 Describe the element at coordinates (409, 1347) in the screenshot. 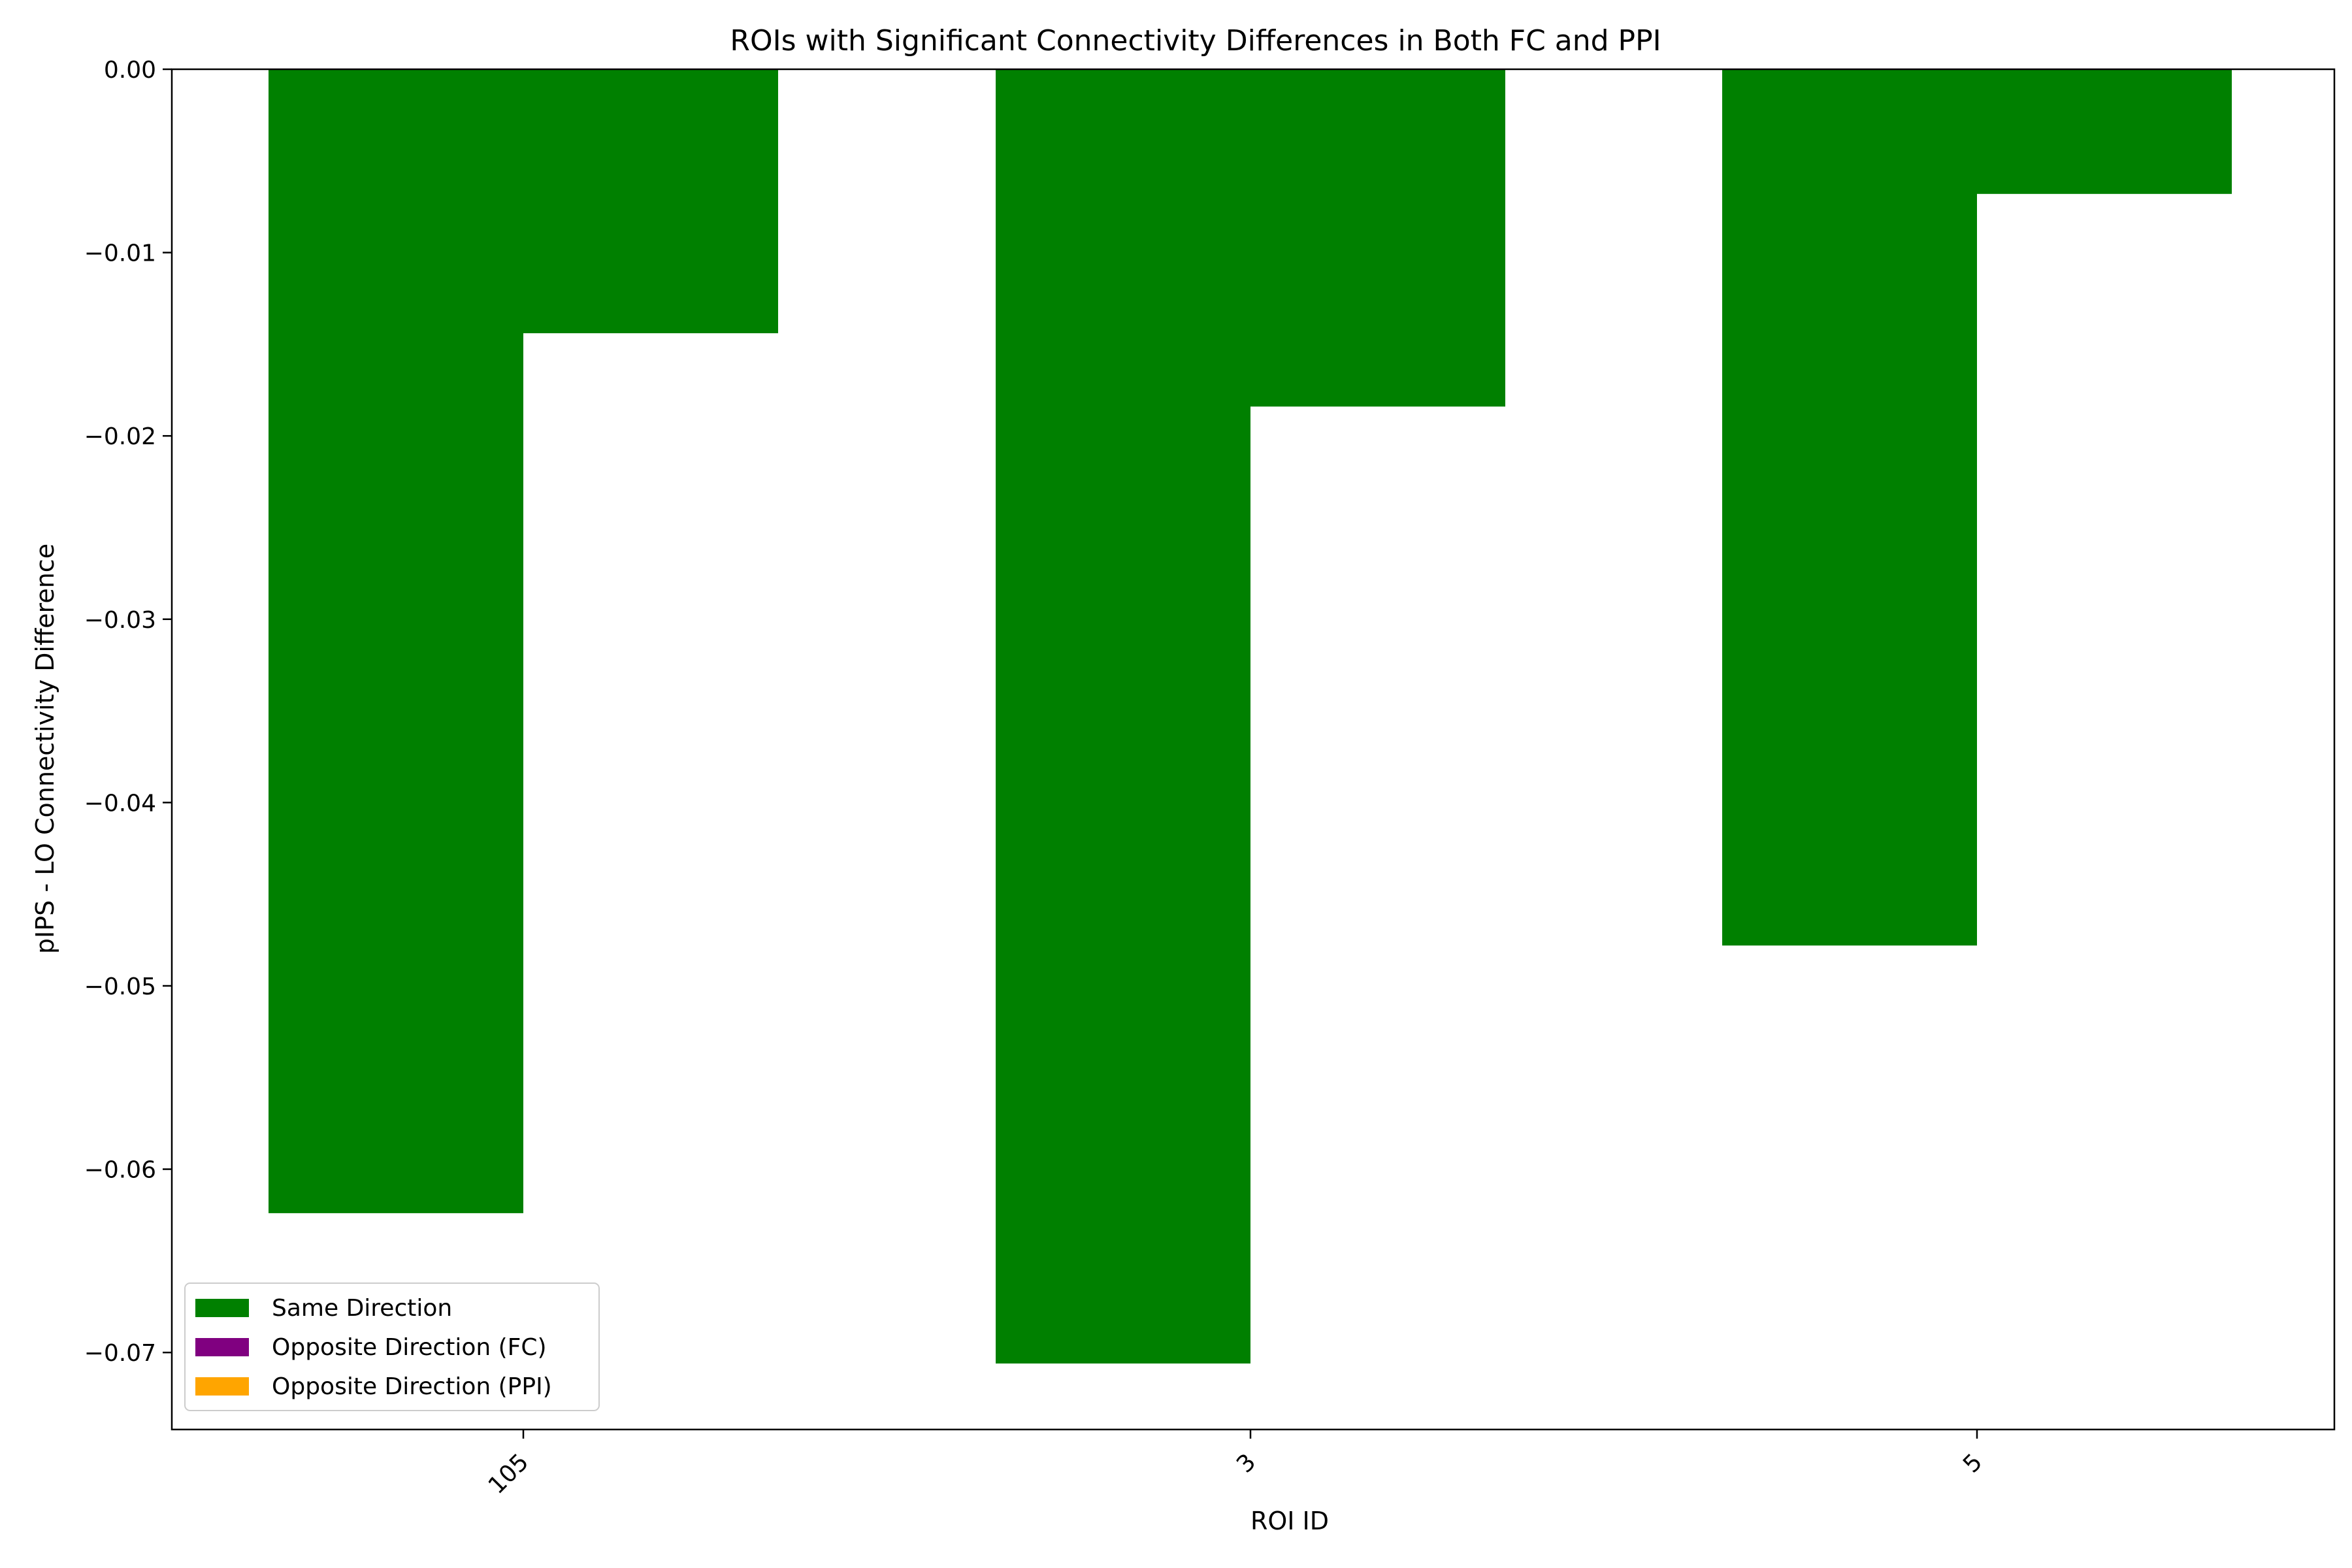

I see `legend-label: Opposite Direction (FC)` at that location.